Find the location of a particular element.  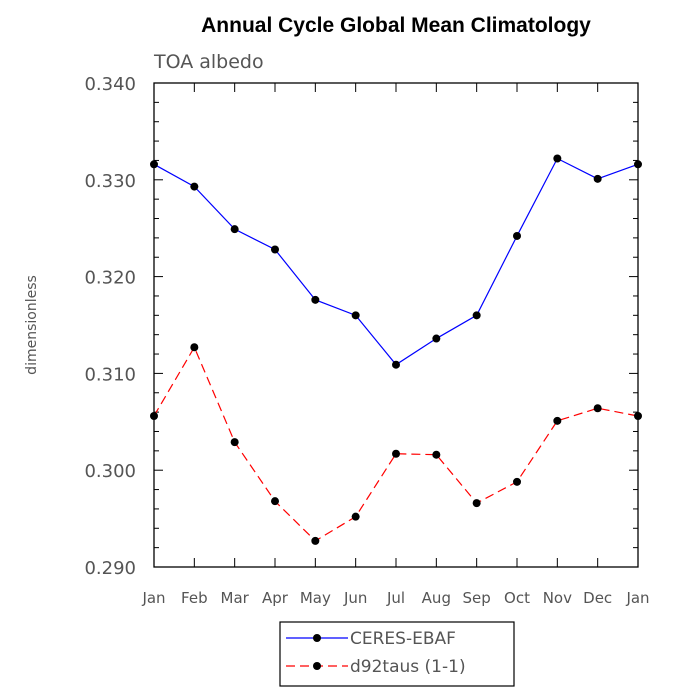

legend: CERES-EBAF d92taus (1-1) is located at coordinates (397, 654).